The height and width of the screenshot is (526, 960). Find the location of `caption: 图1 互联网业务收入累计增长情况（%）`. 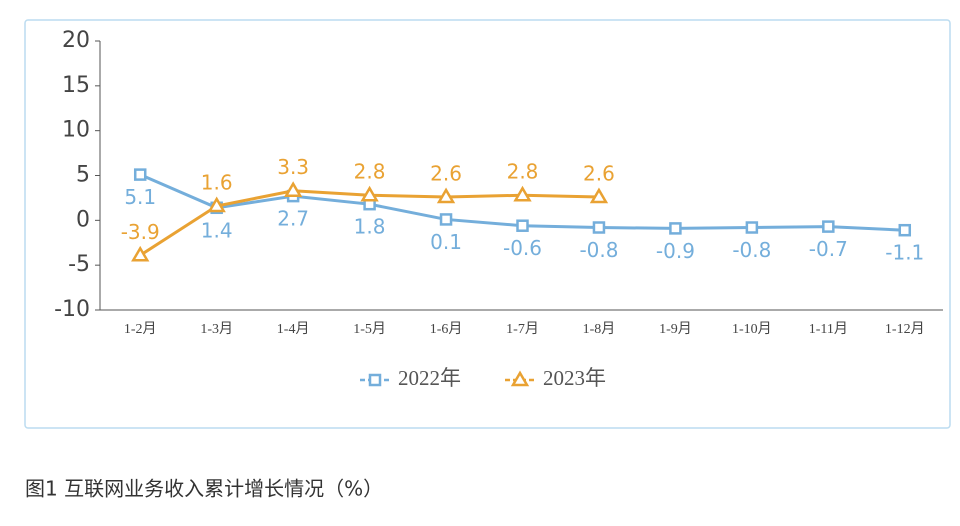

caption: 图1 互联网业务收入累计增长情况（%） is located at coordinates (204, 489).